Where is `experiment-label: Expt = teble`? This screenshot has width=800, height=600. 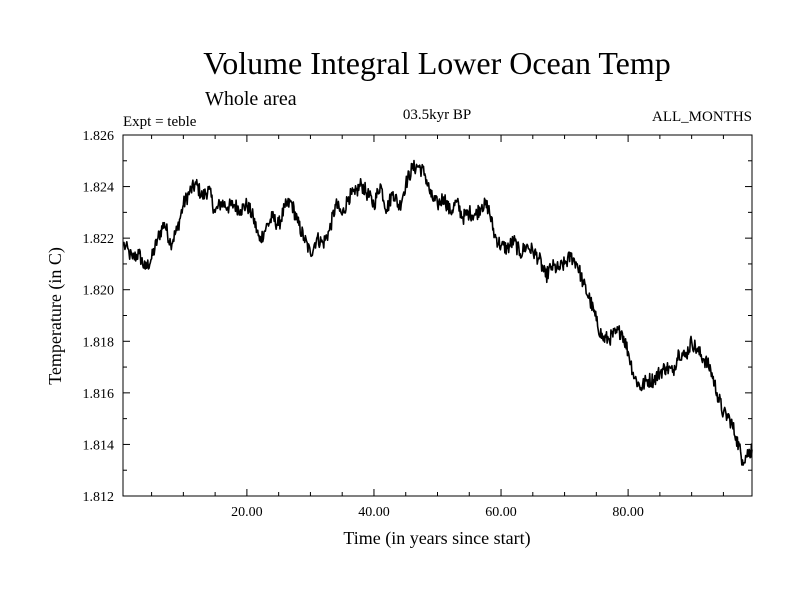
experiment-label: Expt = teble is located at coordinates (160, 122).